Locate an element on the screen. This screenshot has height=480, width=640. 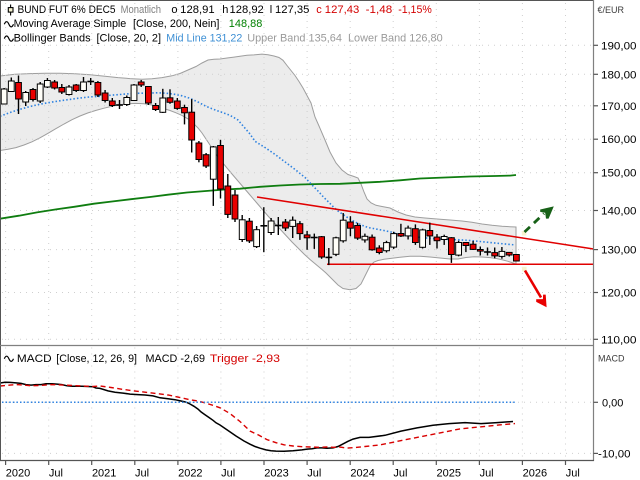
svg-text: -1,15% is located at coordinates (415, 10).